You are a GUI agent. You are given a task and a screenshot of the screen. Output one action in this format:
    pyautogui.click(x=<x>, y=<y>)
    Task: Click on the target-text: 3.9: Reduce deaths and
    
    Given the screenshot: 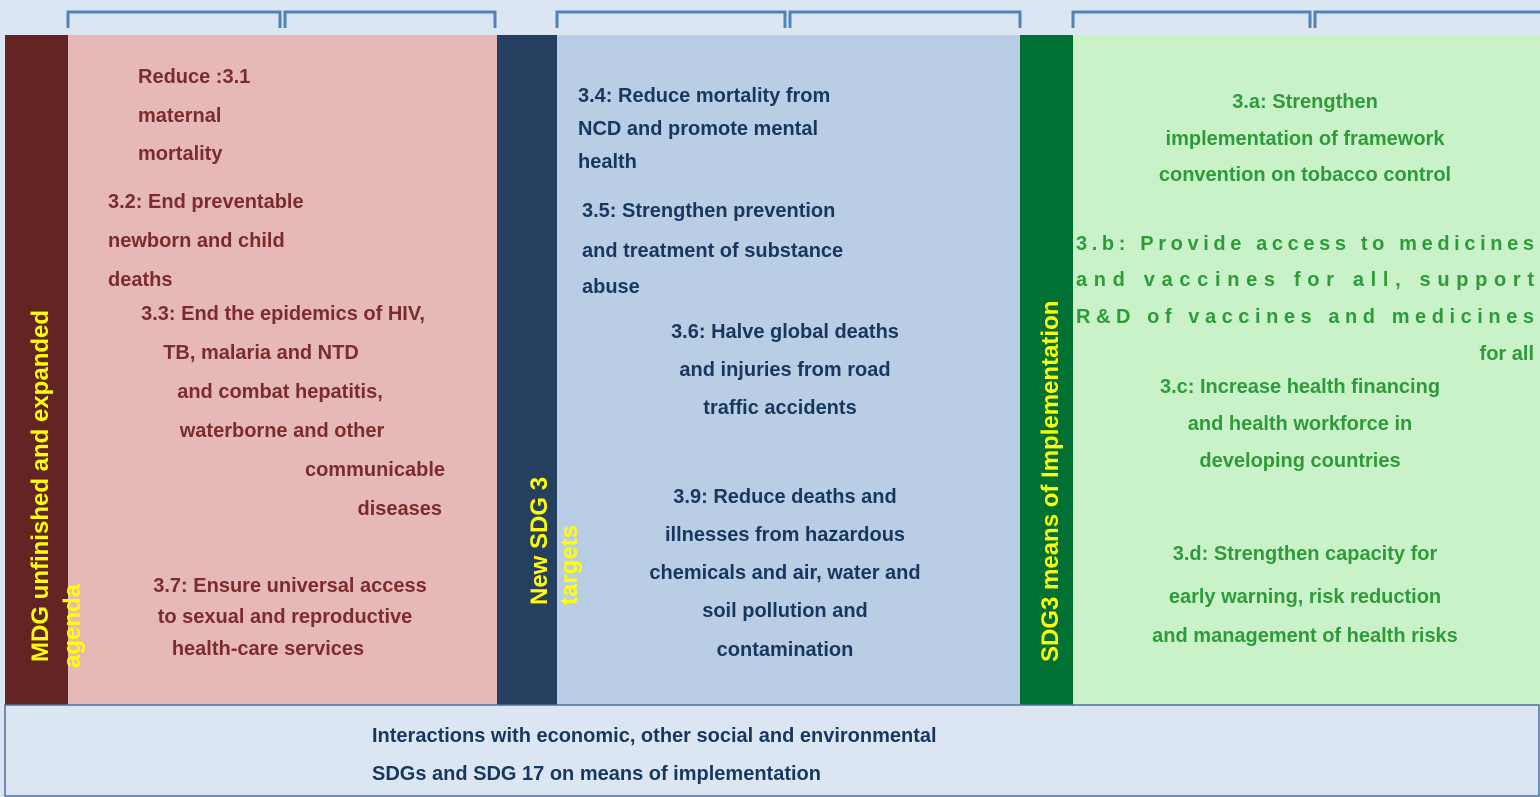 What is the action you would take?
    pyautogui.click(x=784, y=497)
    